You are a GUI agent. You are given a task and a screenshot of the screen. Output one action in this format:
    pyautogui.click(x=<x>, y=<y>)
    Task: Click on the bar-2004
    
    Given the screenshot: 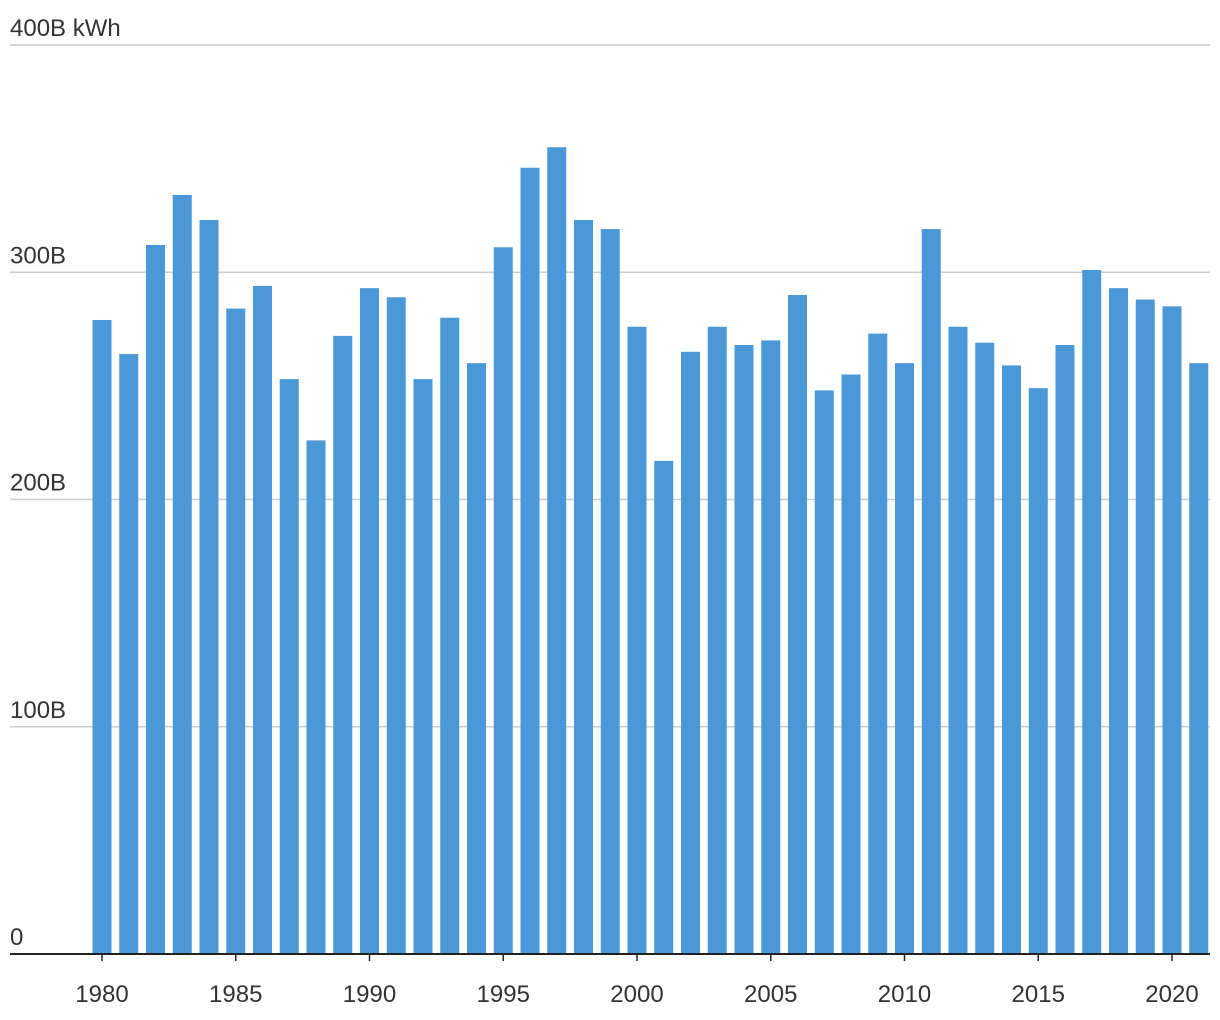 What is the action you would take?
    pyautogui.click(x=744, y=649)
    